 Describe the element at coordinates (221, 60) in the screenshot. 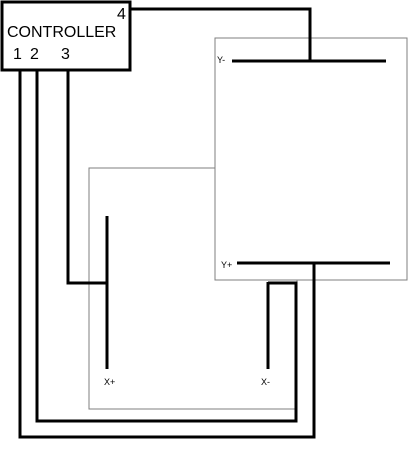

I see `y-minus-label: Y-` at that location.